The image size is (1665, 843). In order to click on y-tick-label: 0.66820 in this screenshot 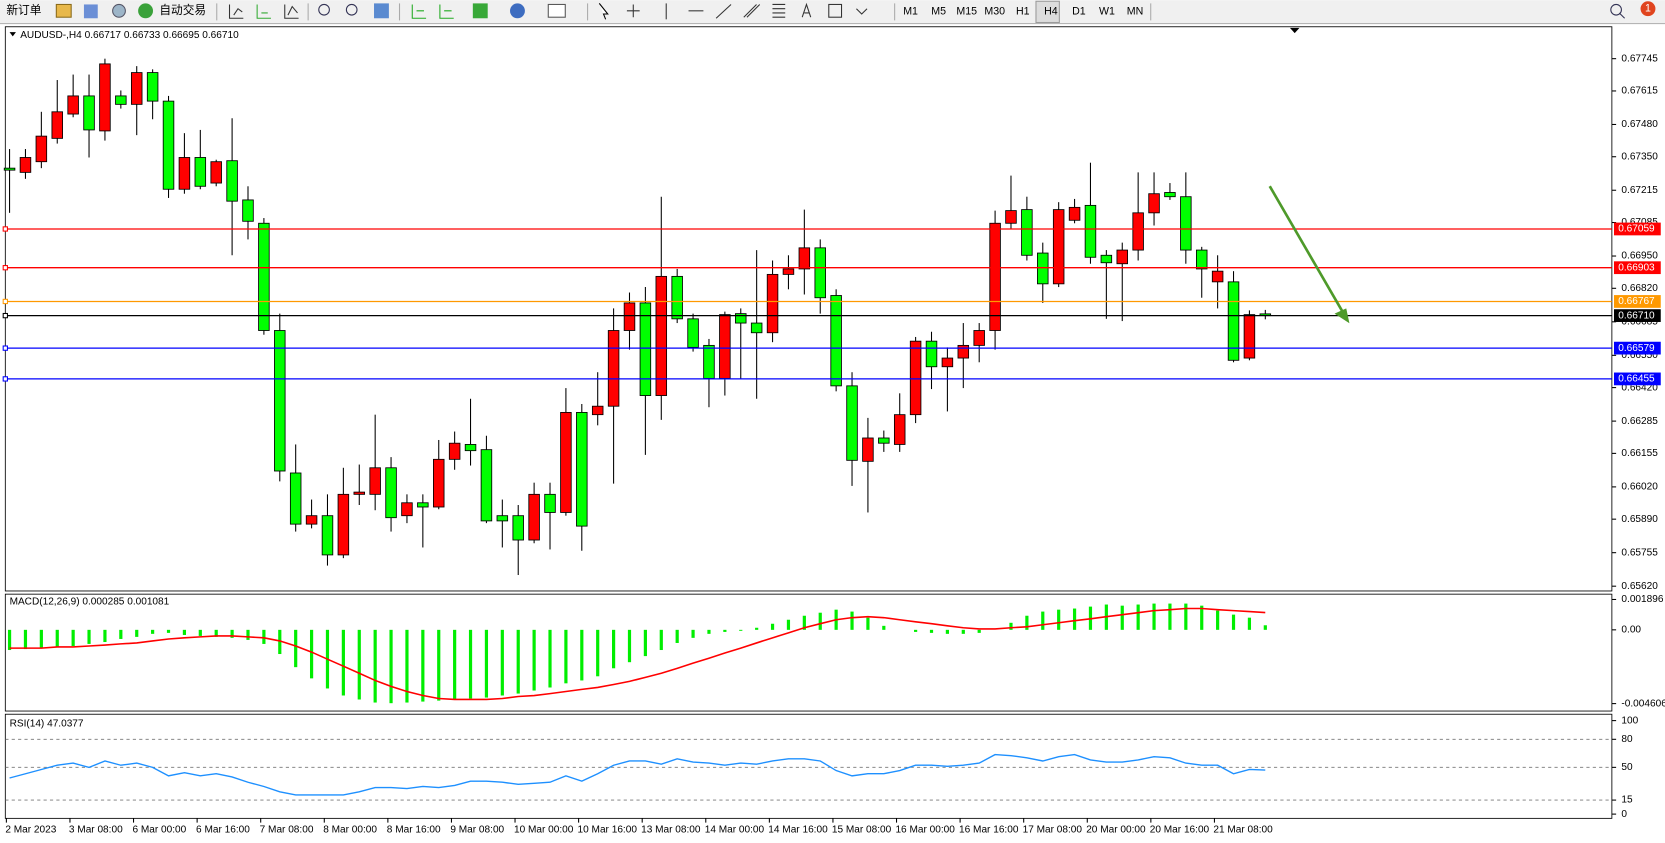, I will do `click(1639, 288)`.